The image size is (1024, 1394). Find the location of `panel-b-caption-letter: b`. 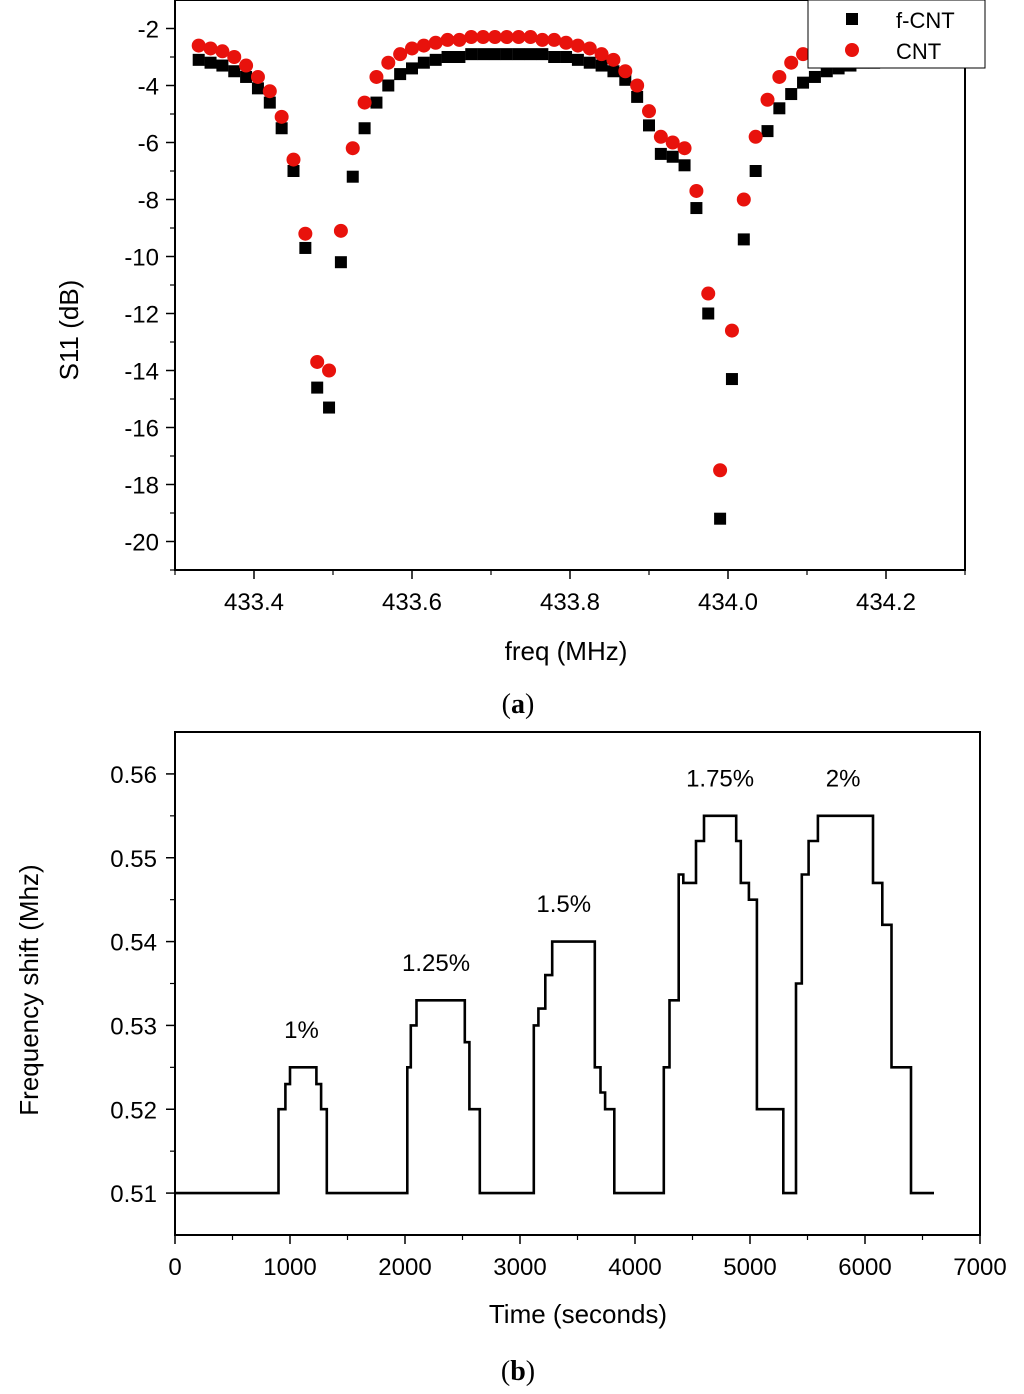

panel-b-caption-letter: b is located at coordinates (518, 1371).